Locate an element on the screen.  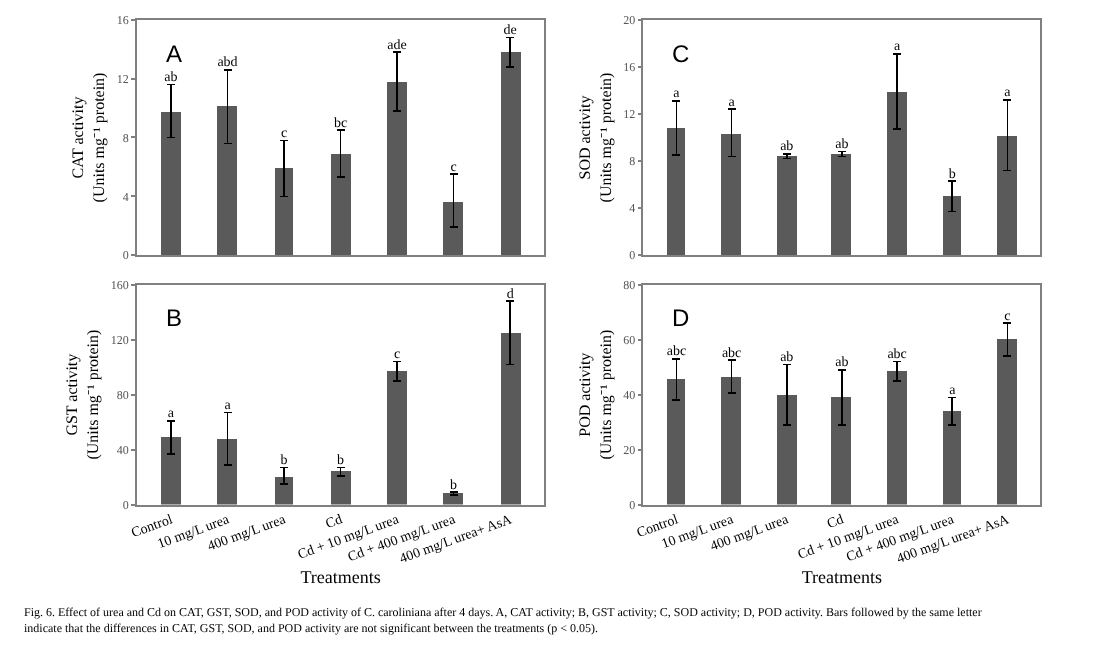
annotation: C is located at coordinates (681, 54).